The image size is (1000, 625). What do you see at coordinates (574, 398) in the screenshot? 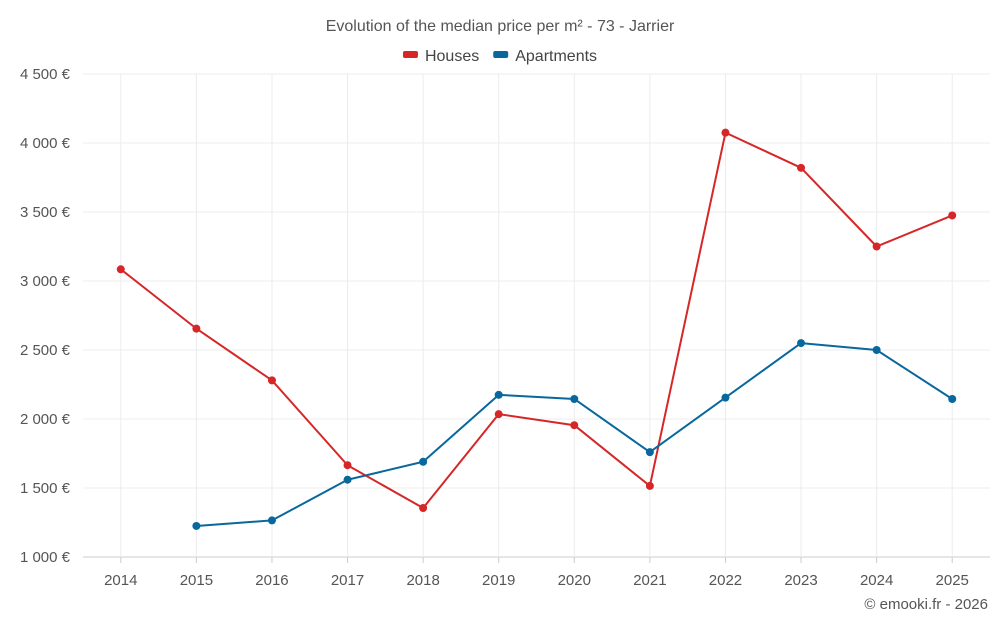
I see `data-point-apartments-2020` at bounding box center [574, 398].